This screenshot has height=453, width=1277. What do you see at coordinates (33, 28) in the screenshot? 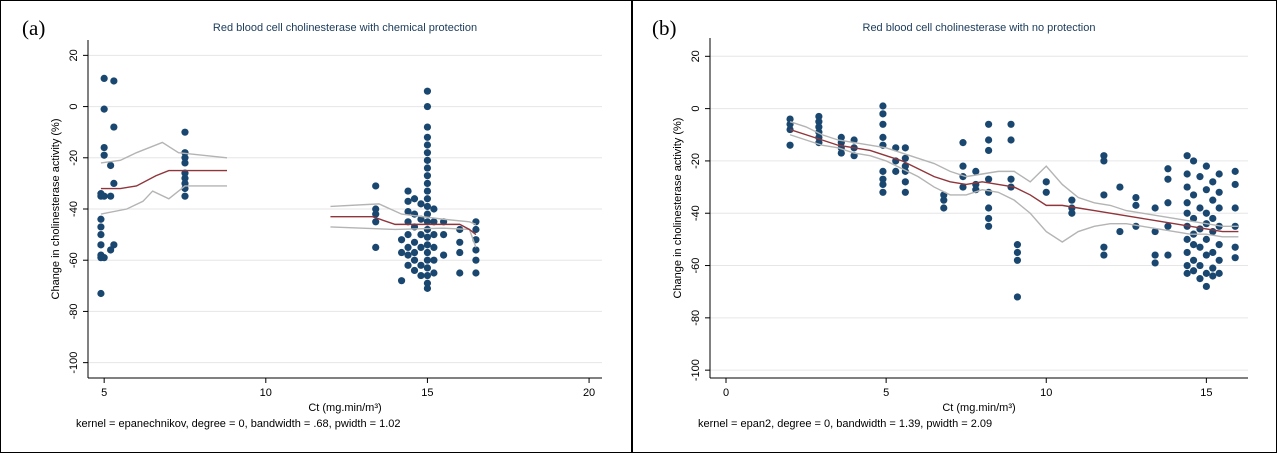
I see `panel-label: (a)` at bounding box center [33, 28].